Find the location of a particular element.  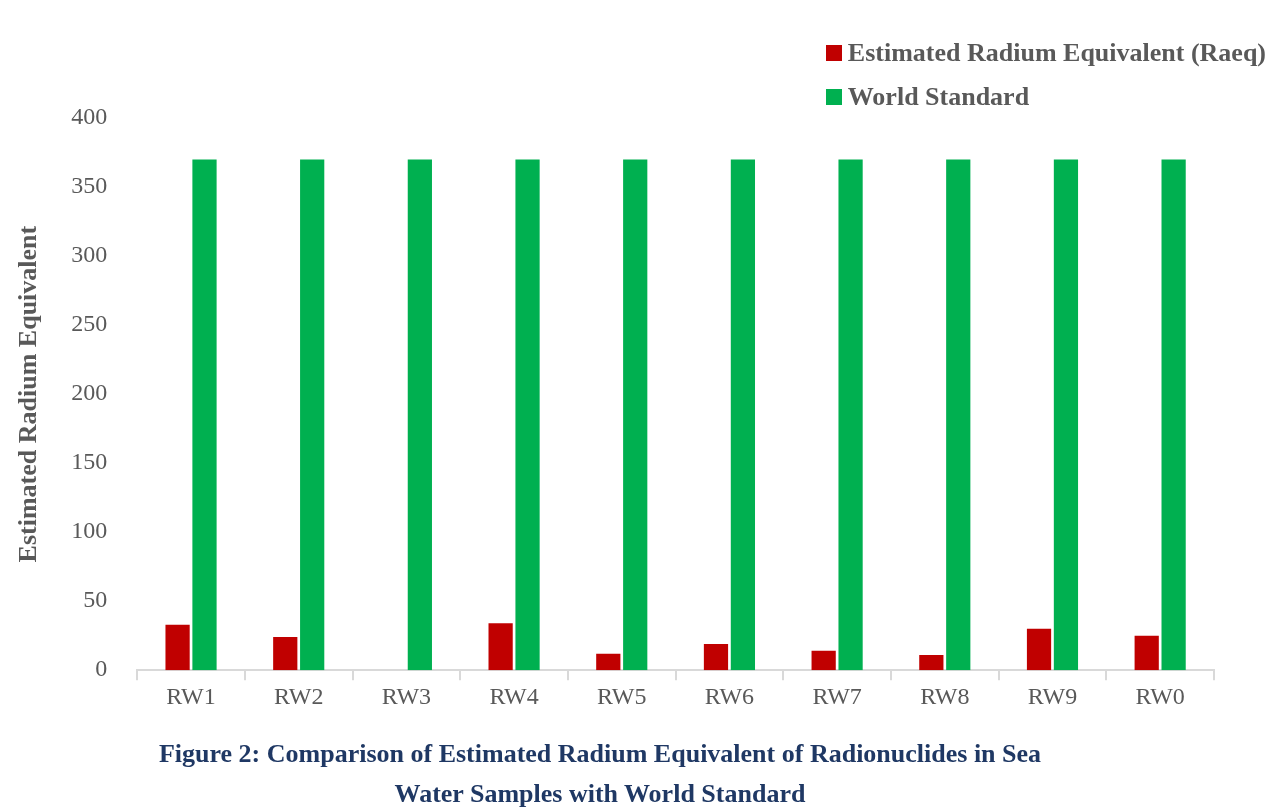

x-tick-label: RW7 is located at coordinates (837, 695).